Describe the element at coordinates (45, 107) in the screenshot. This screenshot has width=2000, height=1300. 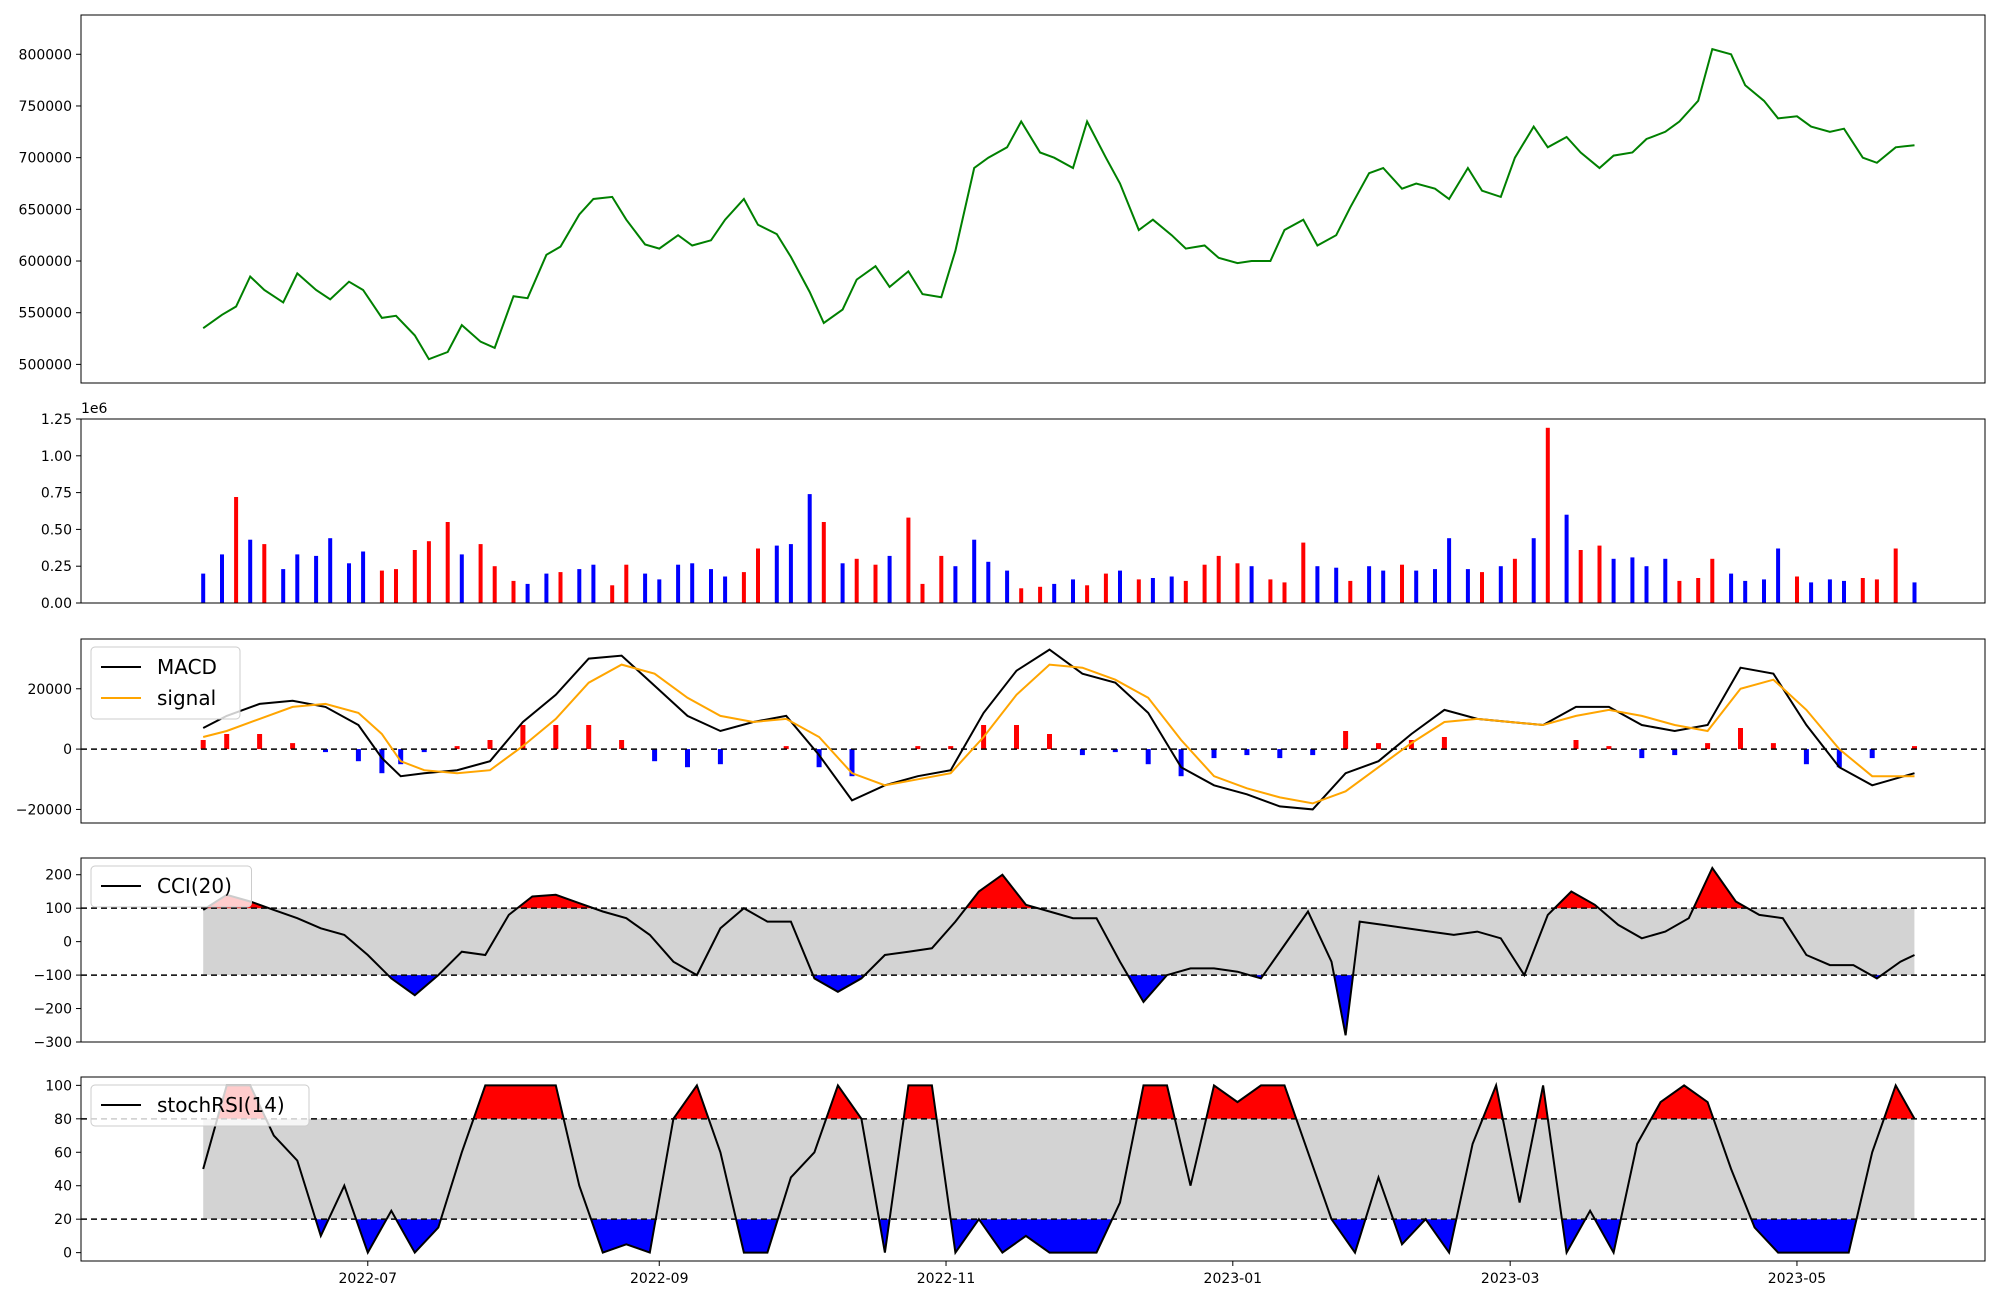
I see `y-tick-label: 750000` at that location.